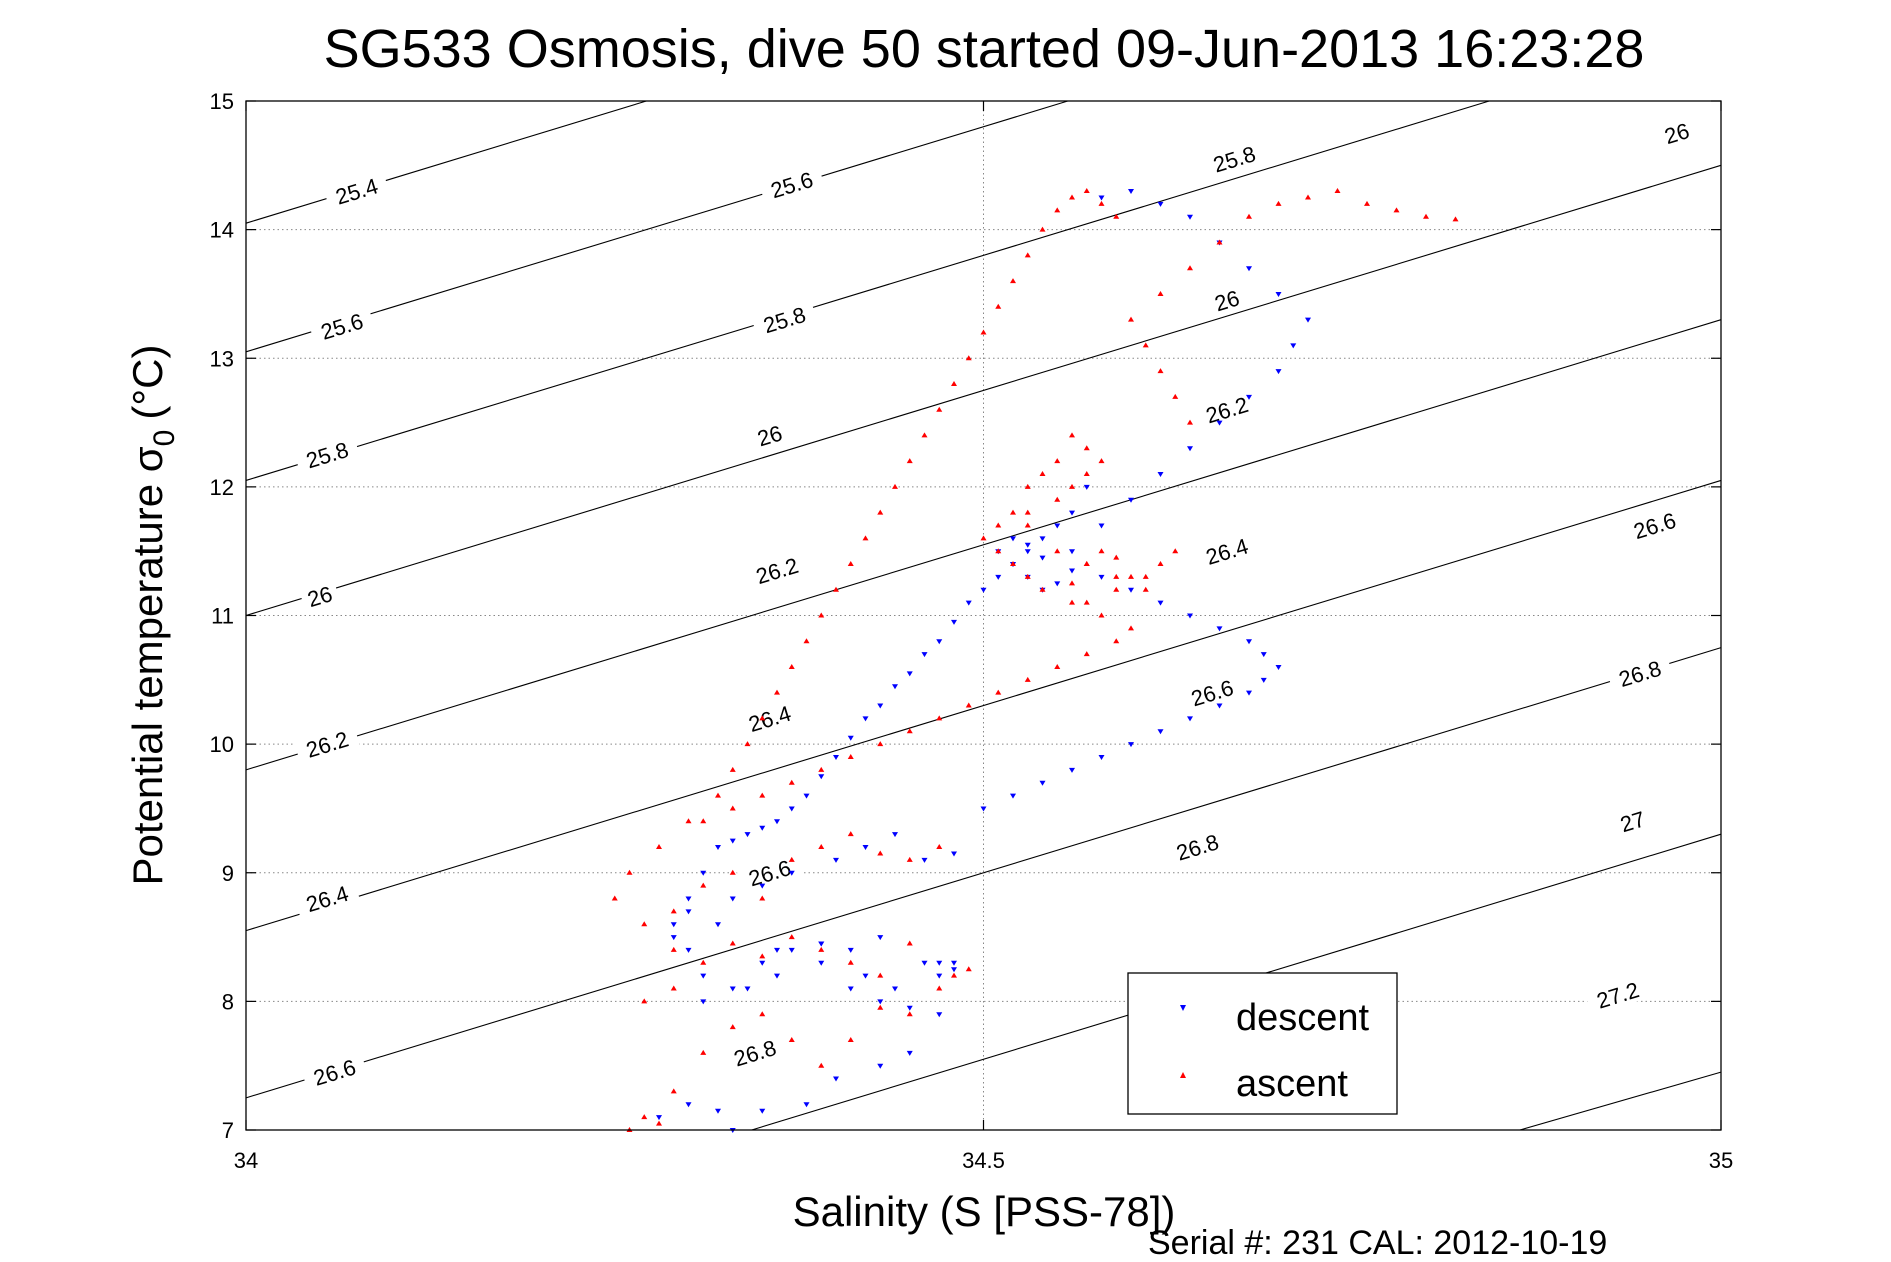 The height and width of the screenshot is (1262, 1891). Describe the element at coordinates (246, 1160) in the screenshot. I see `x-tick-label-0: 34` at that location.